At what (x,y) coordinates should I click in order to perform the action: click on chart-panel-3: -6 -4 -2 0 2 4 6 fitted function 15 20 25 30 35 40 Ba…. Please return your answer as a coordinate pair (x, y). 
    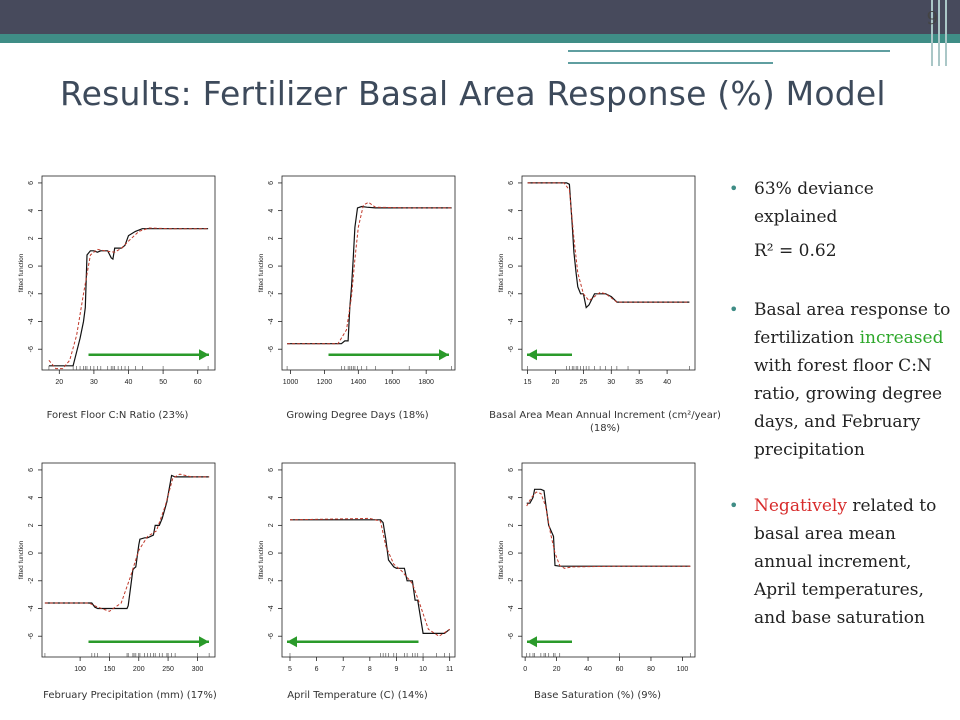
    Looking at the image, I should click on (605, 301).